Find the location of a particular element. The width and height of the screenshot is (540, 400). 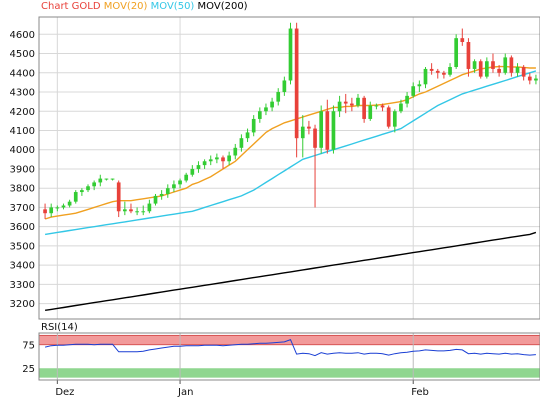

y-tick-label: 3600 is located at coordinates (22, 227).